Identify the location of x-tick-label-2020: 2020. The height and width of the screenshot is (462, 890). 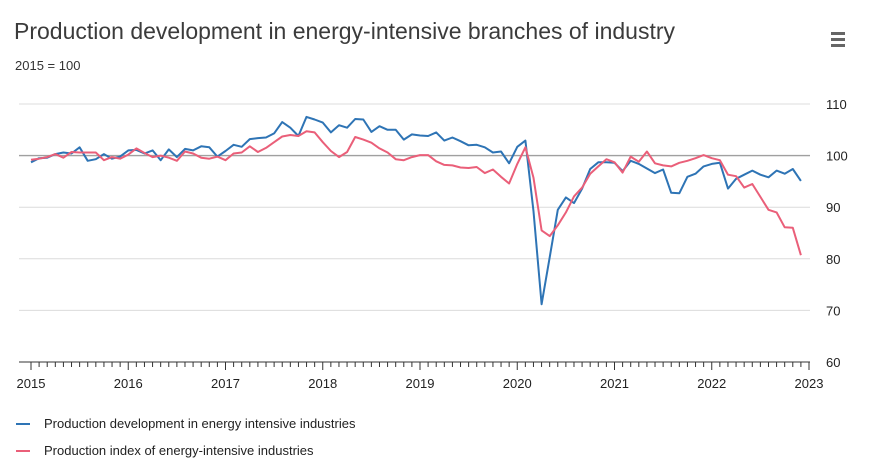
(517, 383).